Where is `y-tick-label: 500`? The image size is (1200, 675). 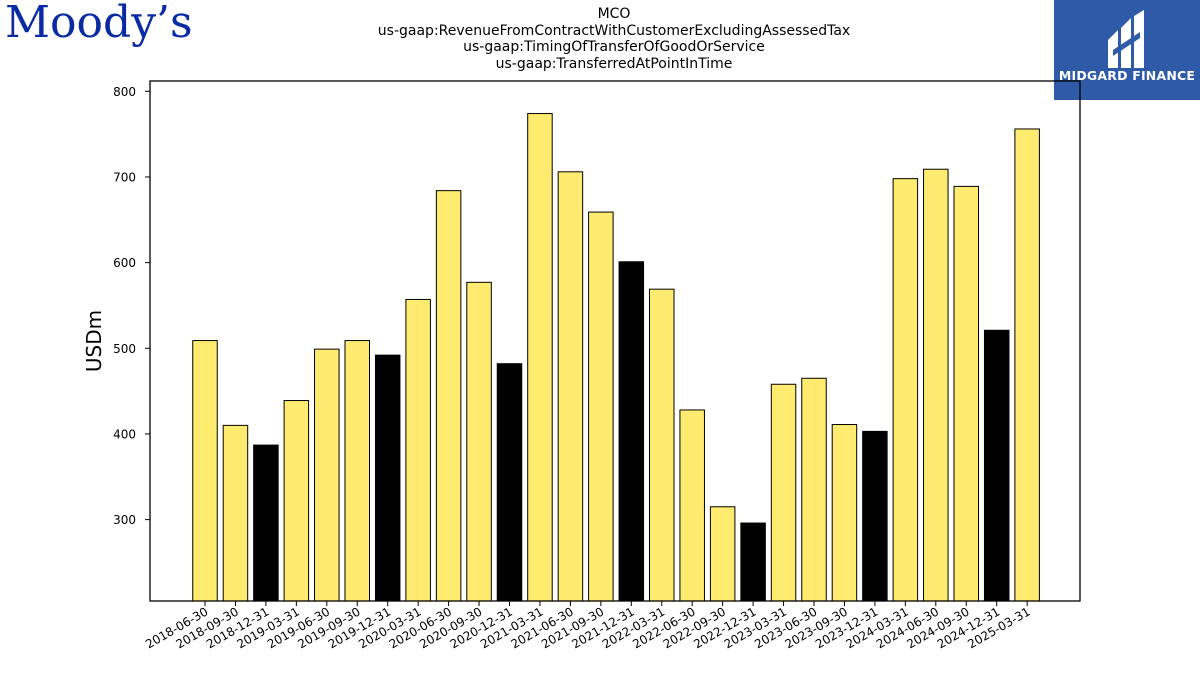 y-tick-label: 500 is located at coordinates (124, 349).